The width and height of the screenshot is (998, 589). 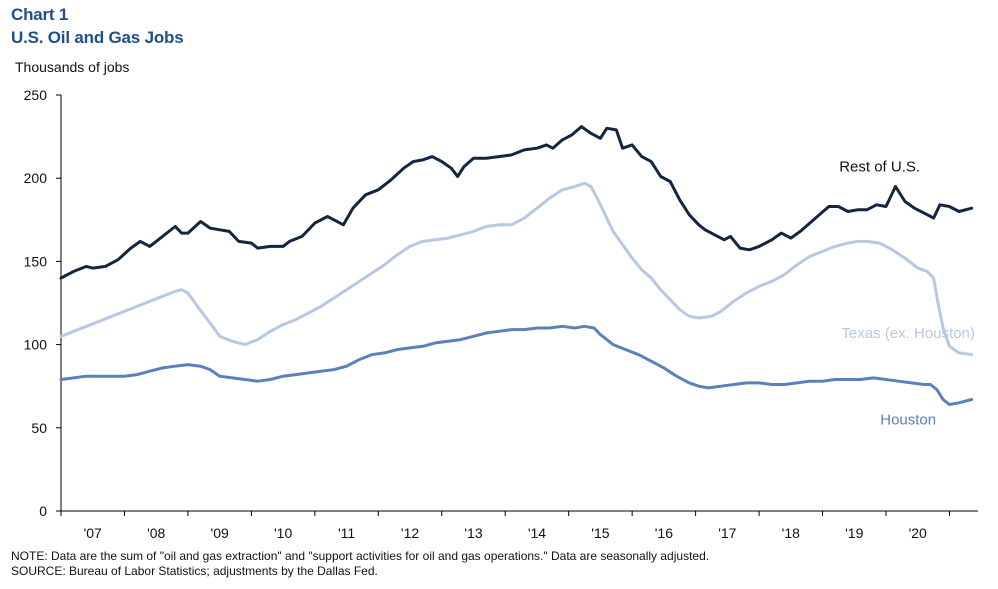 What do you see at coordinates (473, 533) in the screenshot?
I see `x-tick-label: '13` at bounding box center [473, 533].